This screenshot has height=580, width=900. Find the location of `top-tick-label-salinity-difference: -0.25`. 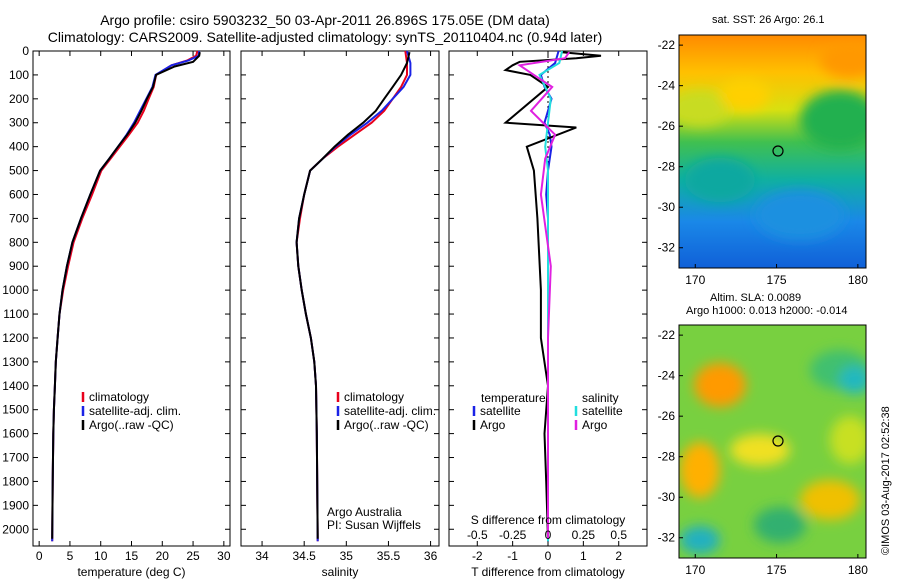

top-tick-label-salinity-difference: -0.25 is located at coordinates (513, 535).